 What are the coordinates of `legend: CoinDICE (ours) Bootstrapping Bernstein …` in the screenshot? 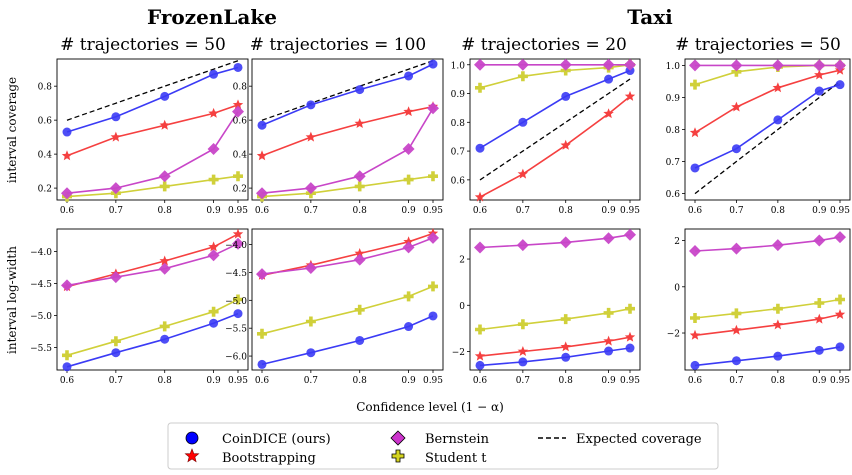 It's located at (443, 446).